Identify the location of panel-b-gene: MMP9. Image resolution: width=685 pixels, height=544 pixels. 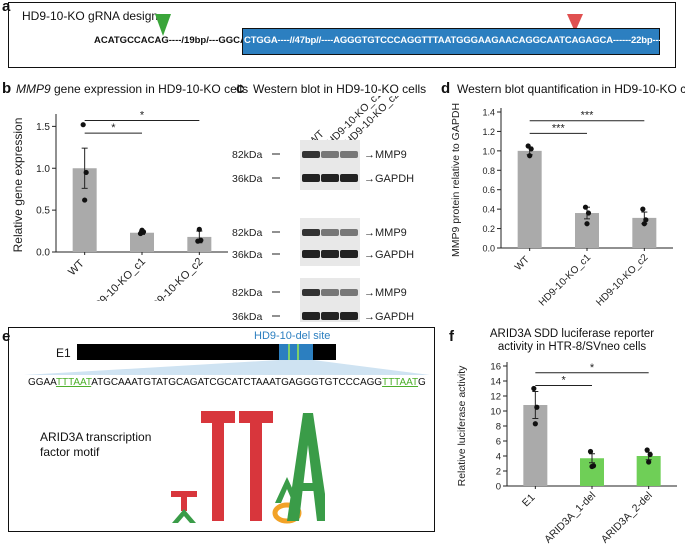
(33, 89).